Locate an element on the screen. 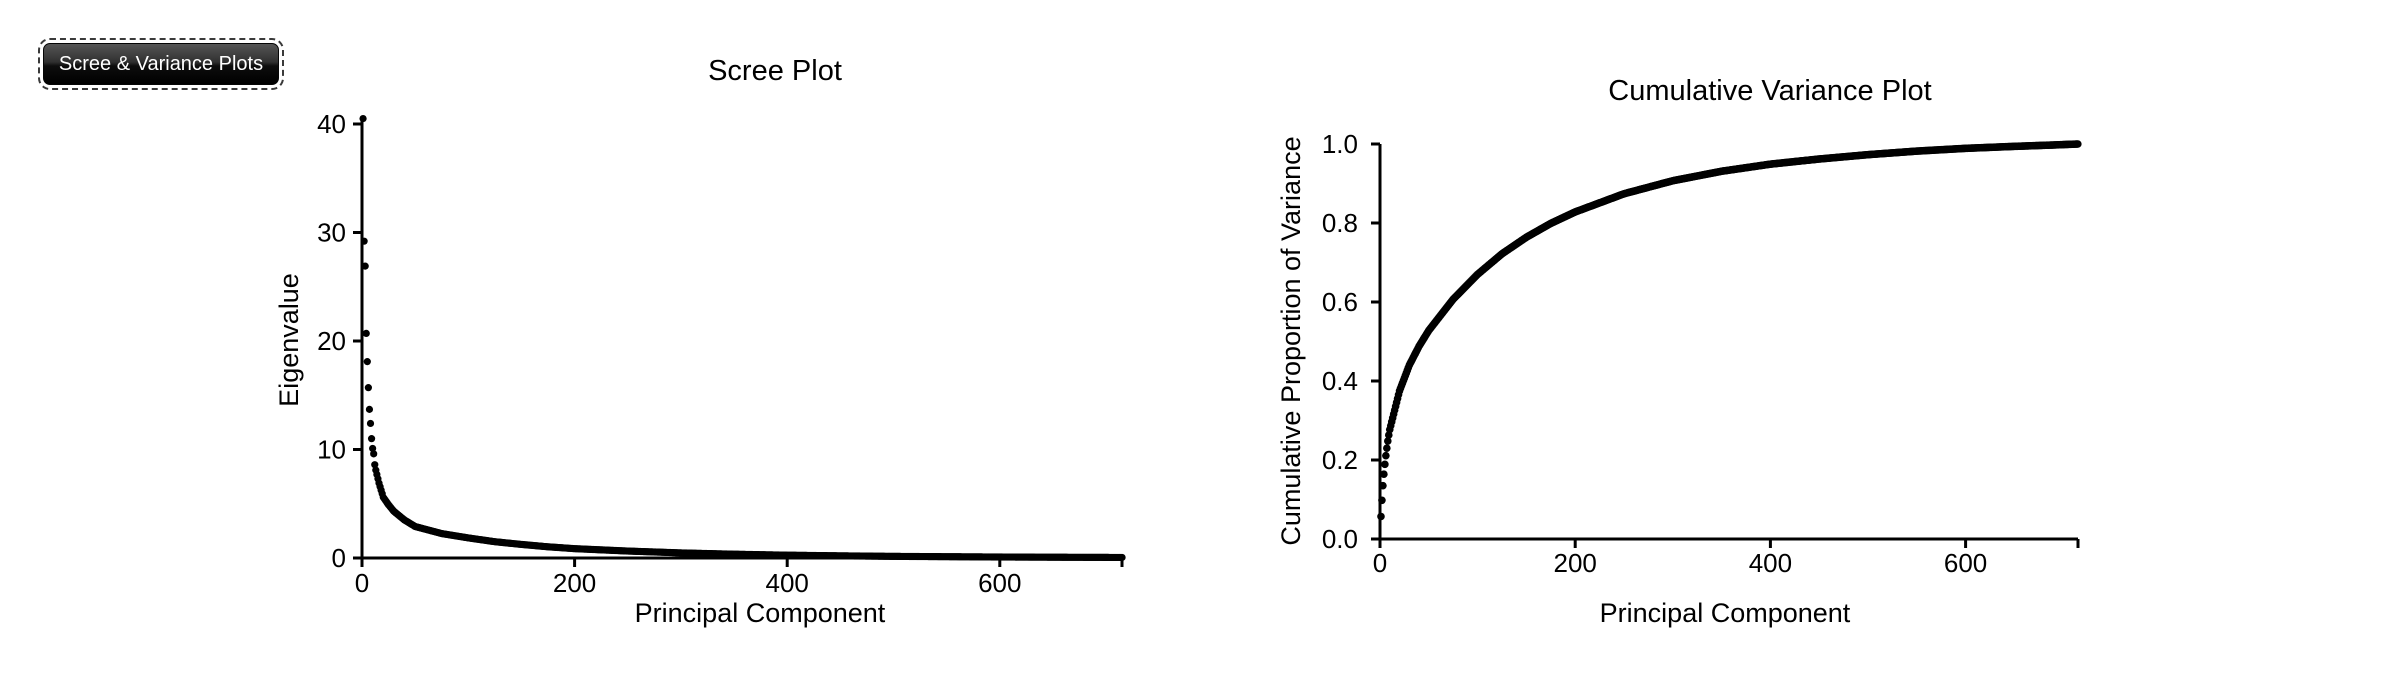 The width and height of the screenshot is (2386, 674). cumulative-xlabel: Principal Component is located at coordinates (1725, 613).